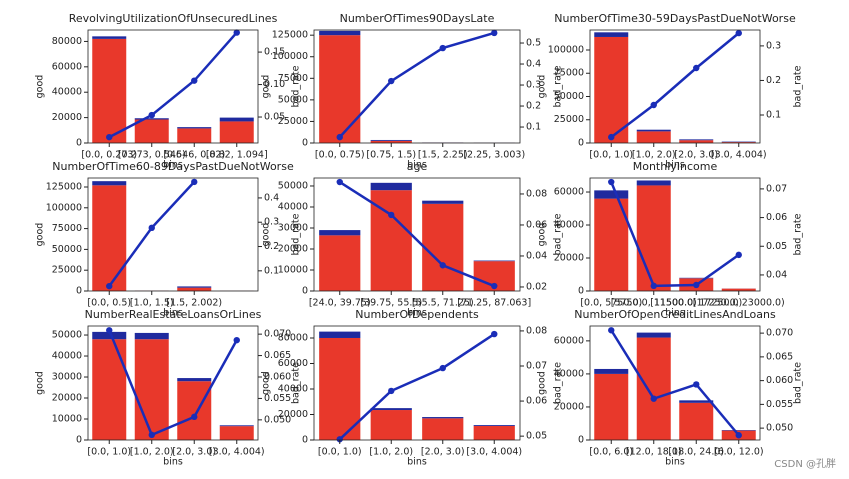  I want to click on y-tick-label: 125000, so click(290, 35).